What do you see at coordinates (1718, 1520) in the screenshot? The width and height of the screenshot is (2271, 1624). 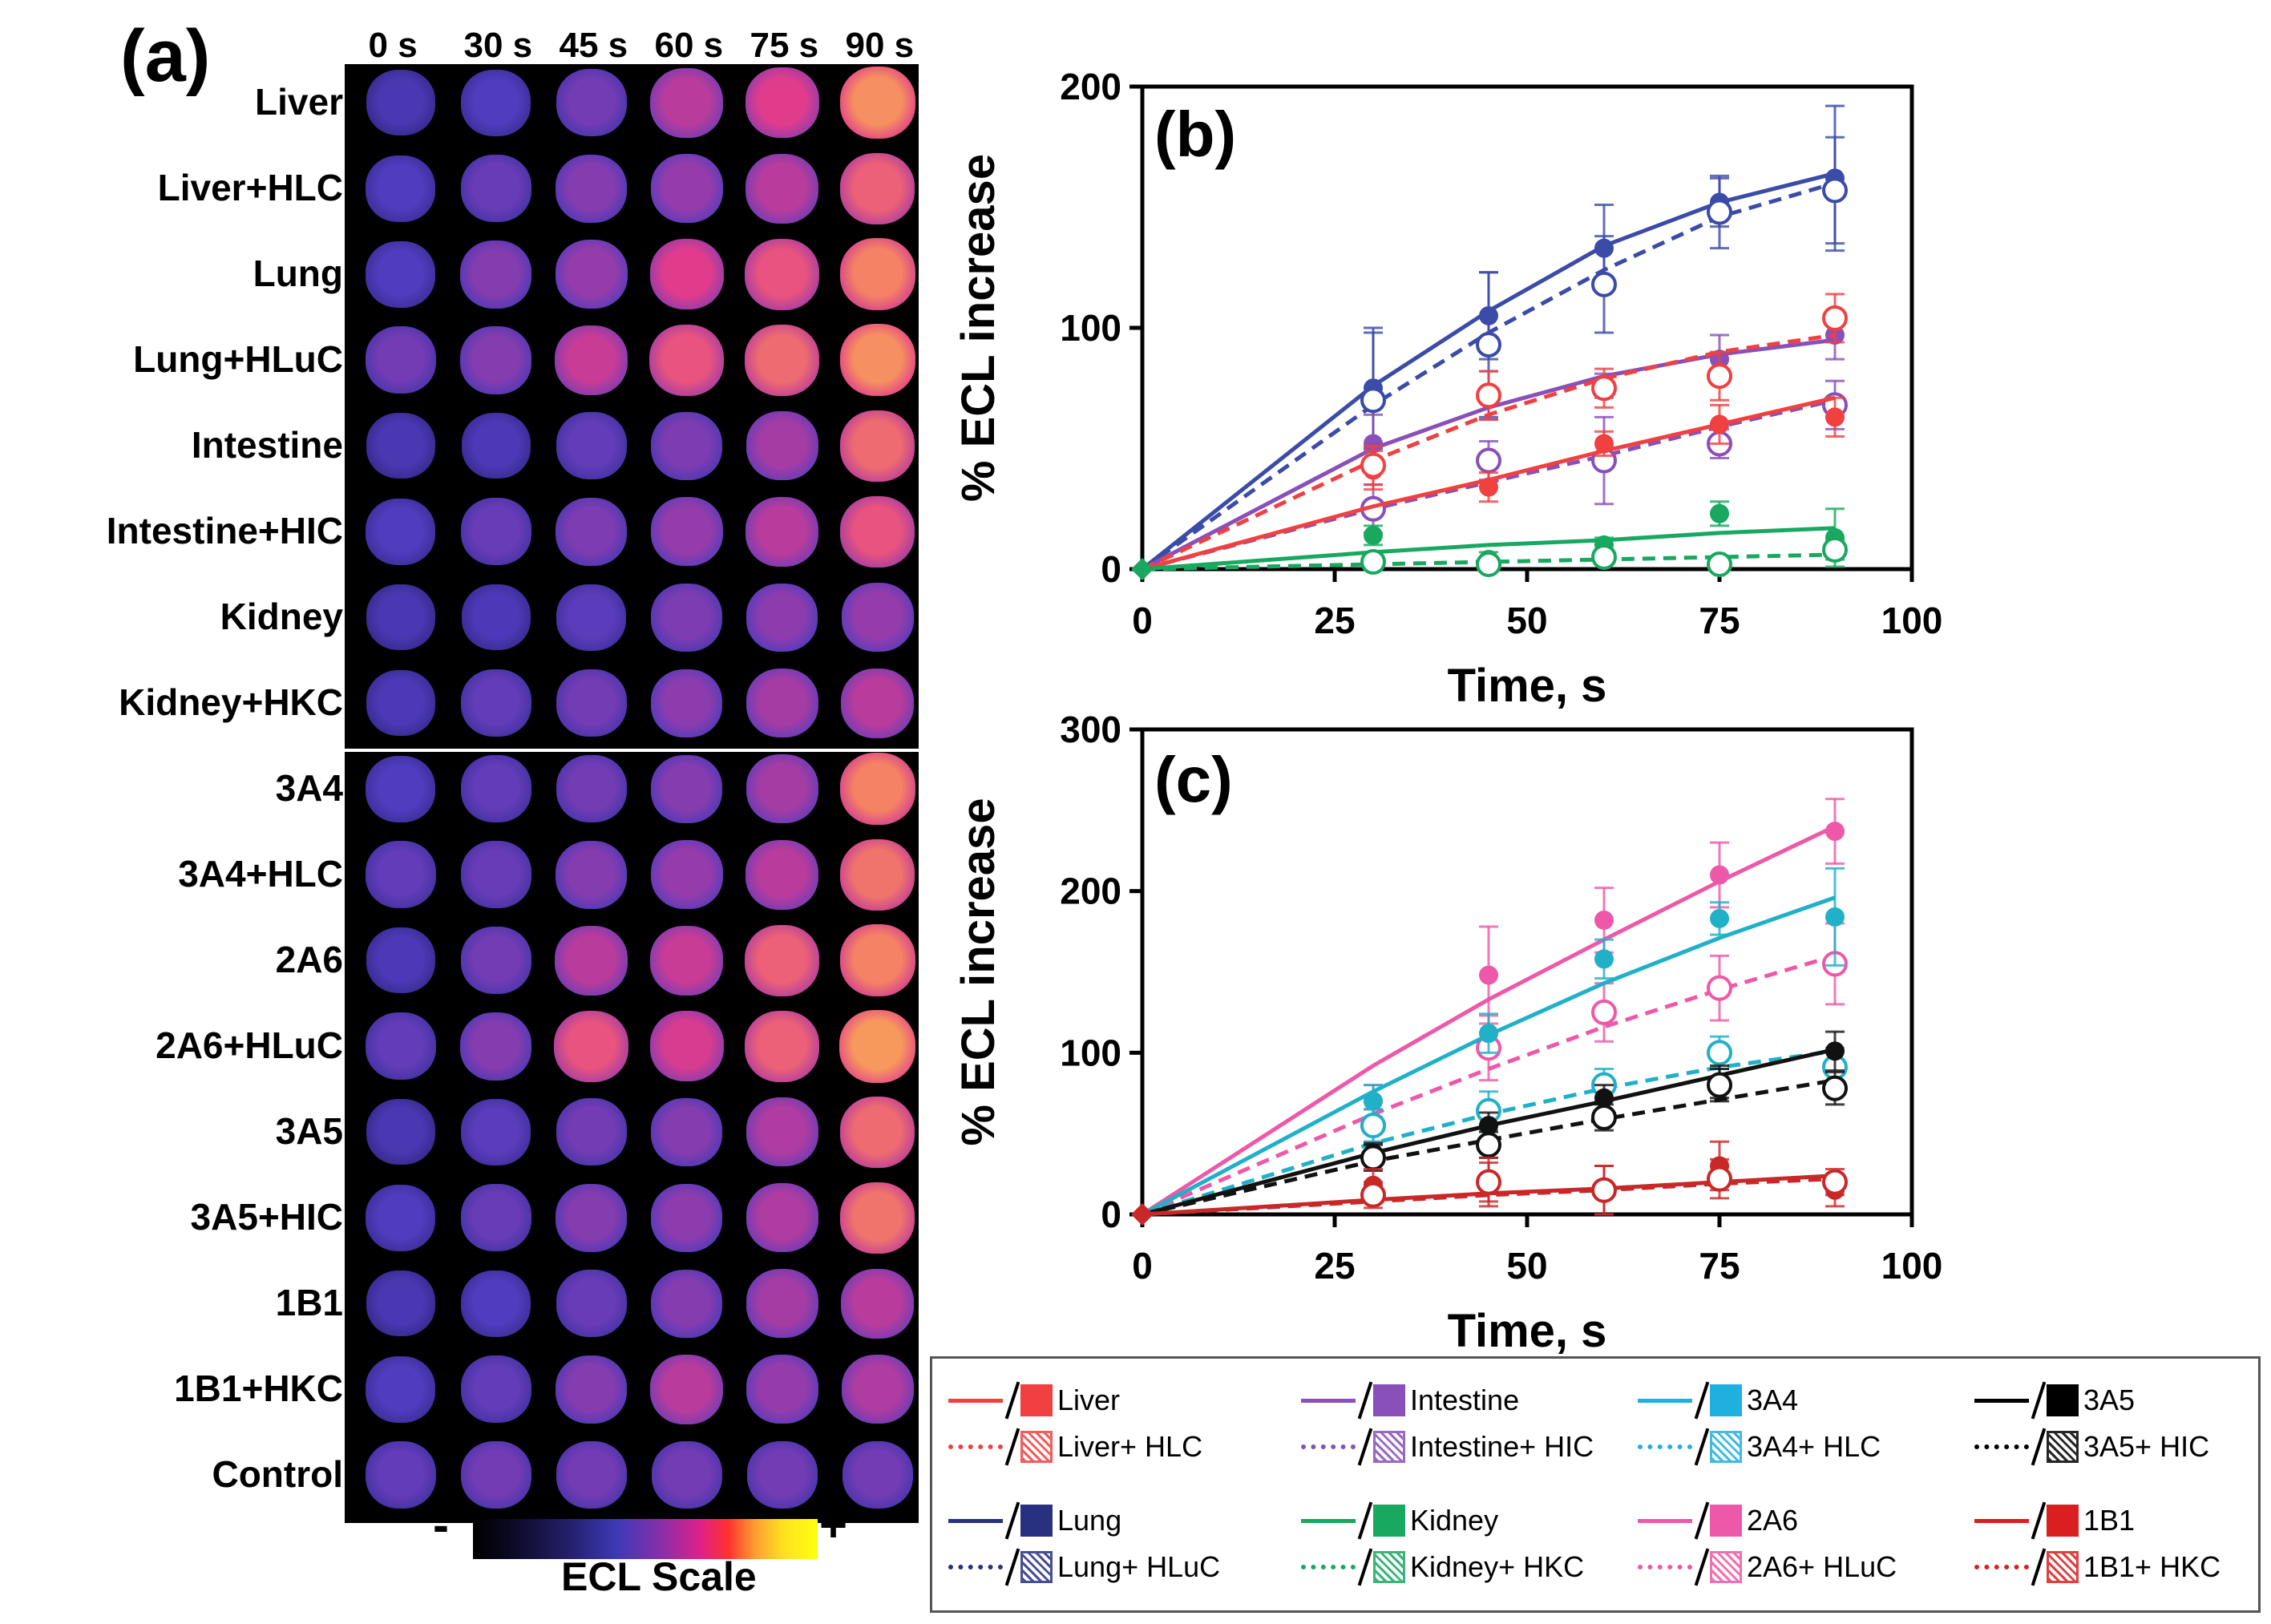 I see `legend-entry: 2A6` at bounding box center [1718, 1520].